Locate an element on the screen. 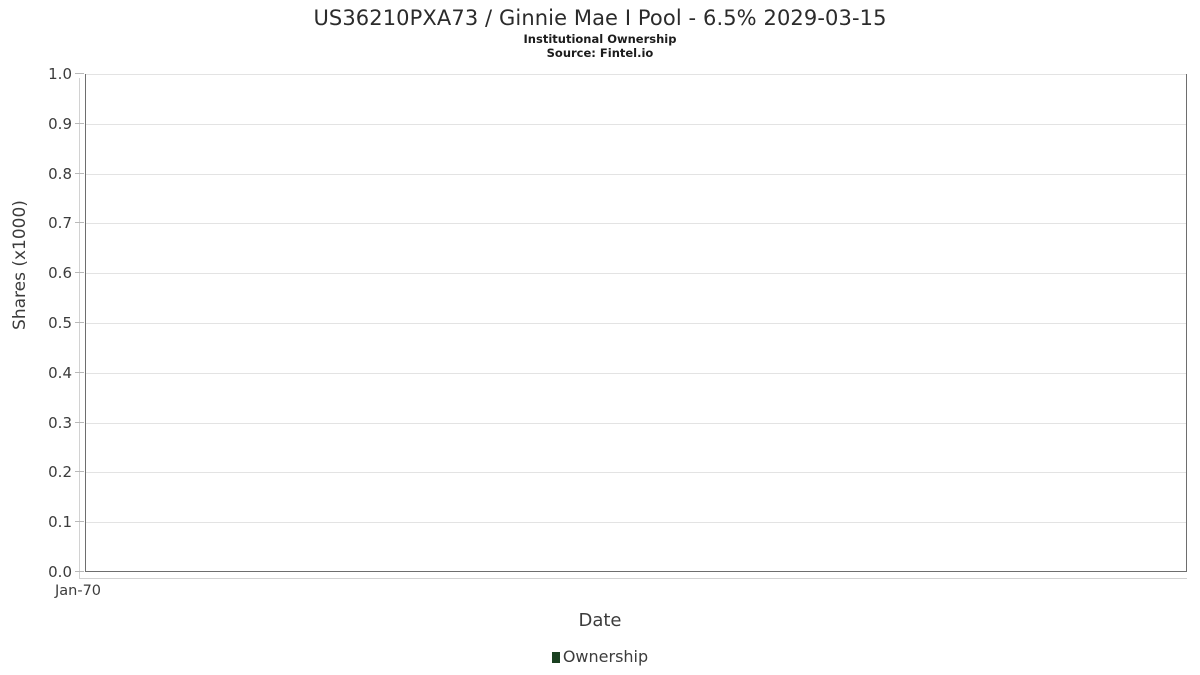 The width and height of the screenshot is (1200, 675). x-axis-tick-label: Jan-70 is located at coordinates (78, 591).